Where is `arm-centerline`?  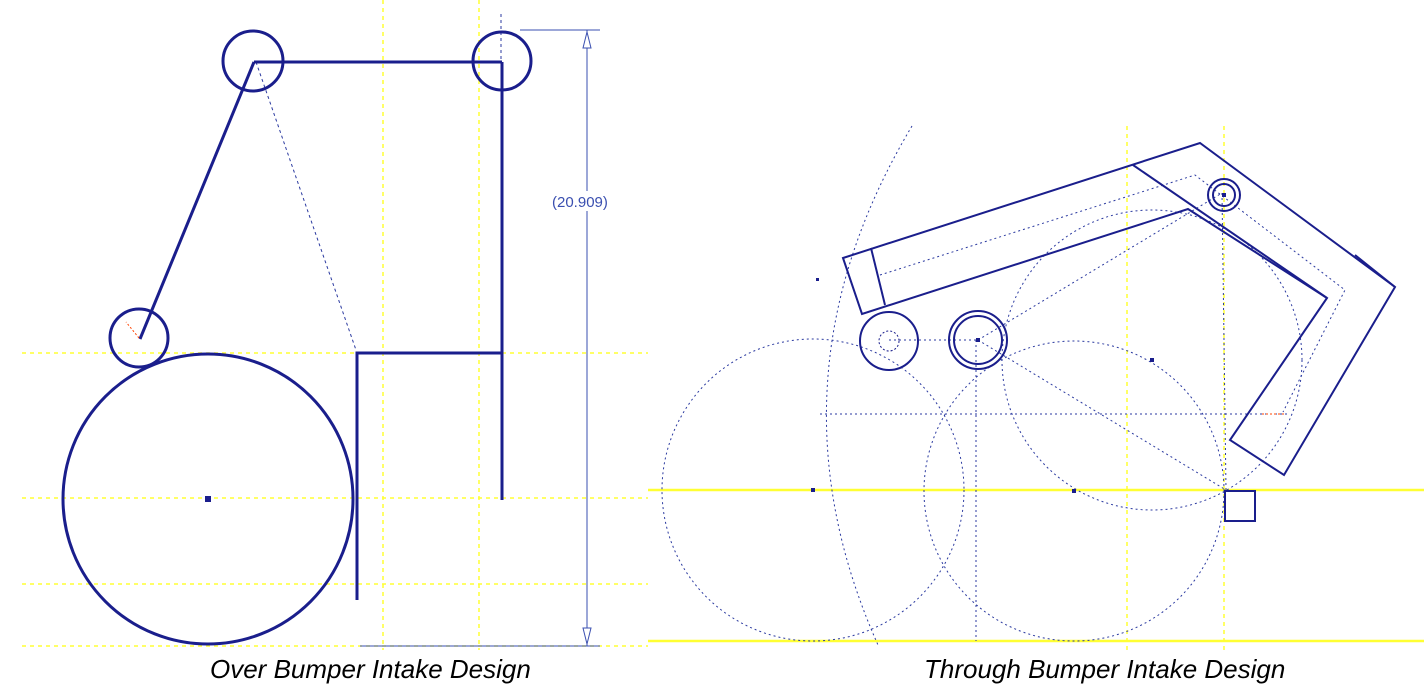 arm-centerline is located at coordinates (1112, 293).